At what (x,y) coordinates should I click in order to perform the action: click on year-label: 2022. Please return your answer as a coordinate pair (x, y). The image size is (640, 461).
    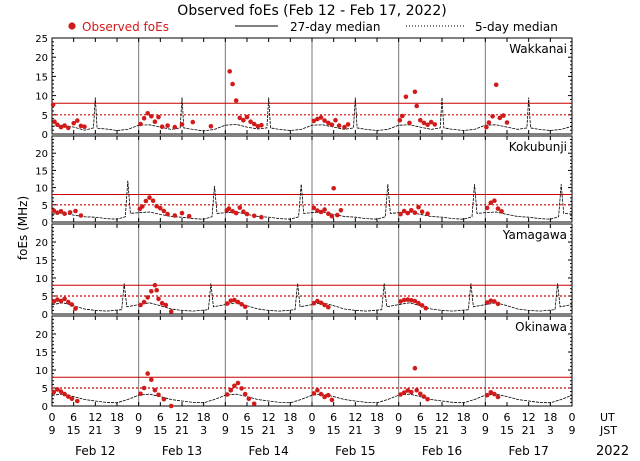
    Looking at the image, I should click on (612, 450).